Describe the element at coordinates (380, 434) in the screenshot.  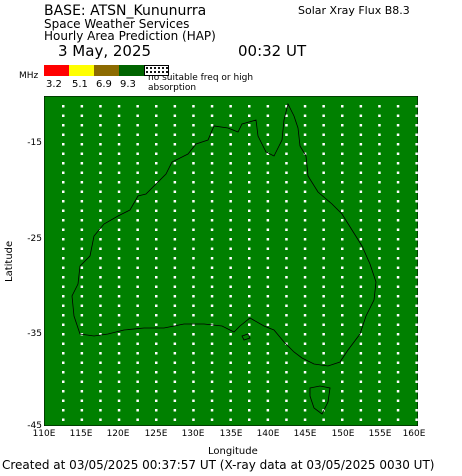
I see `x-tick-label: 155E` at that location.